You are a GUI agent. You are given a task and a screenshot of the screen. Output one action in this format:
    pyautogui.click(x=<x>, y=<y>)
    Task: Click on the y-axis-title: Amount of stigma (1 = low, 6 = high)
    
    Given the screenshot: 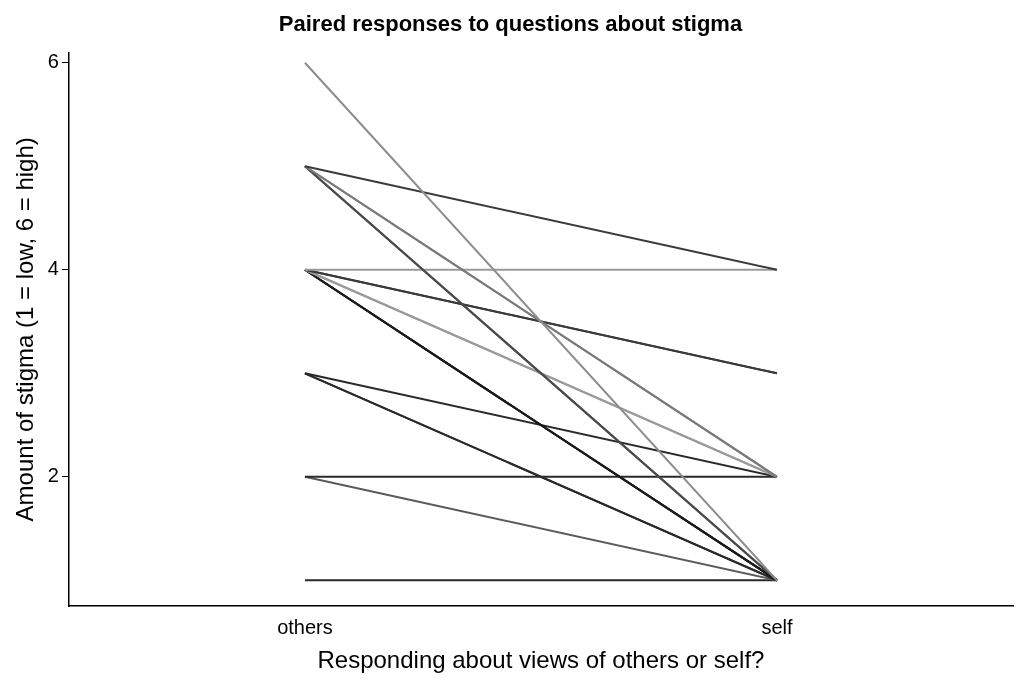 What is the action you would take?
    pyautogui.click(x=25, y=329)
    